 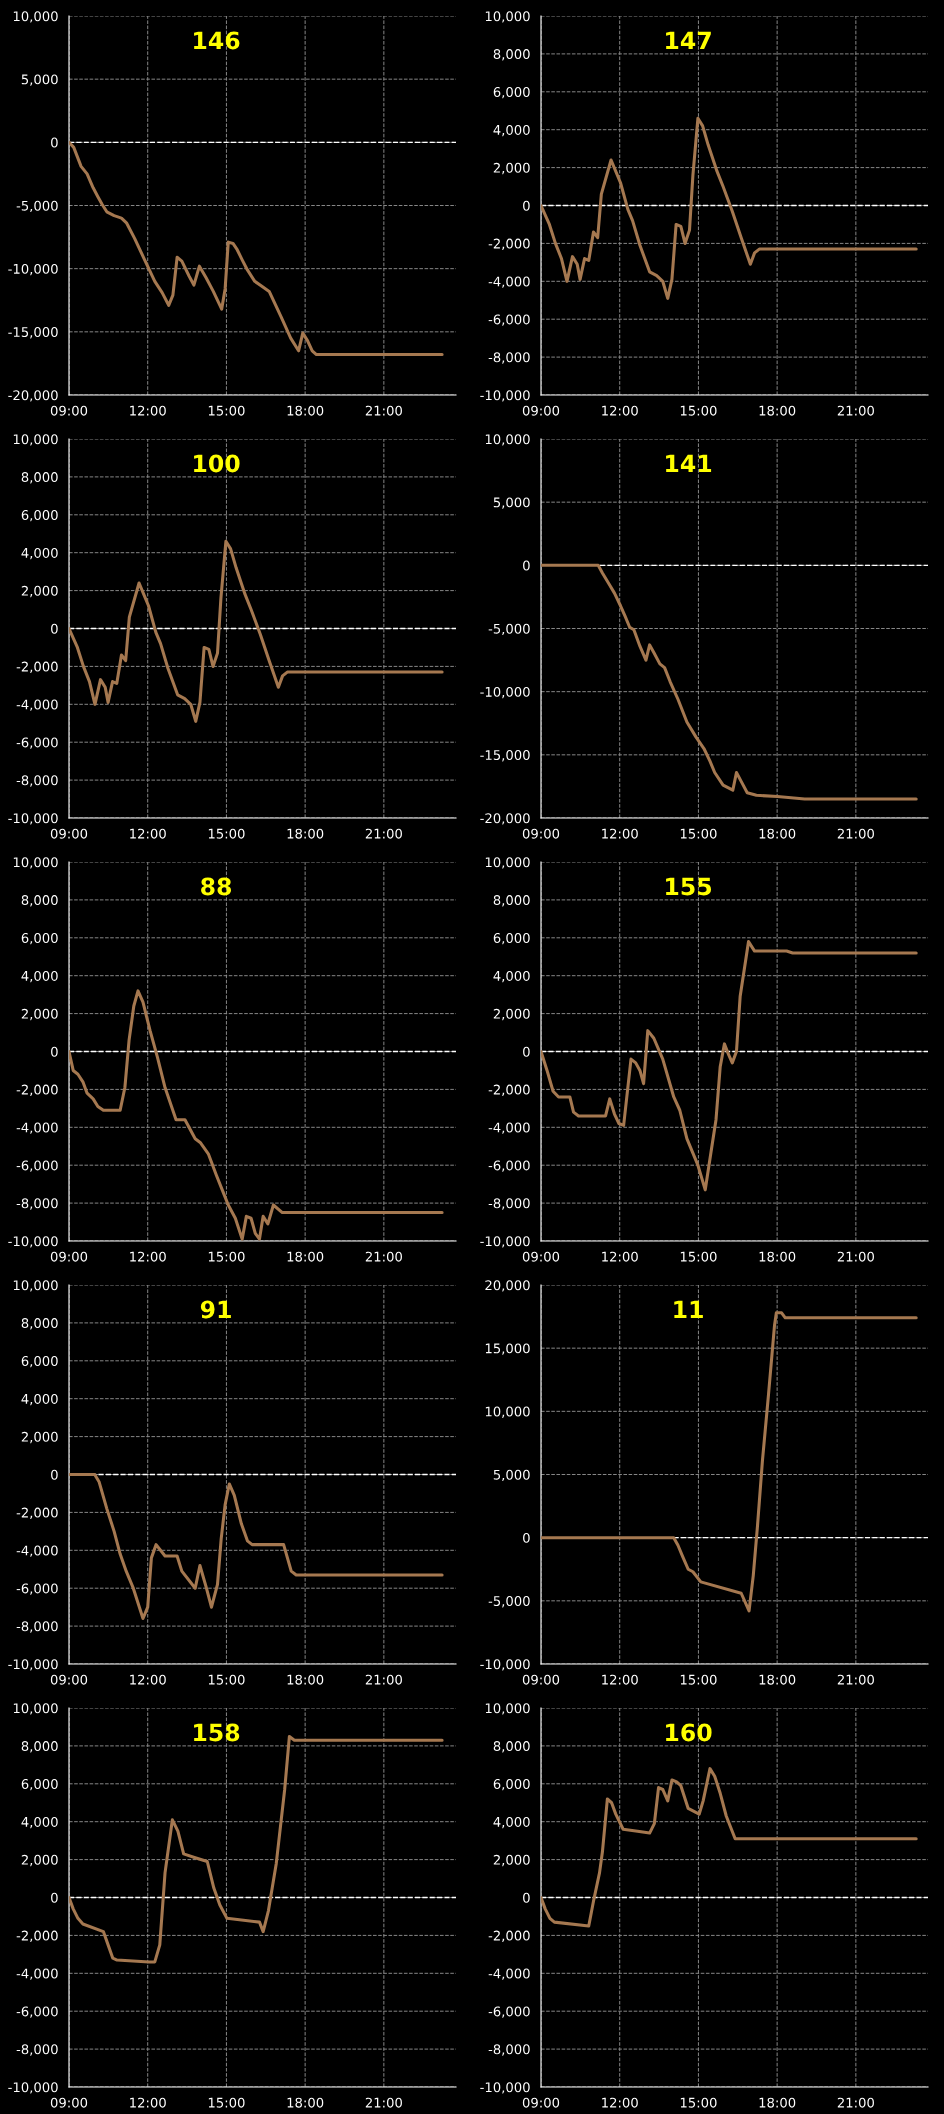 I want to click on text: 160, so click(x=689, y=1732).